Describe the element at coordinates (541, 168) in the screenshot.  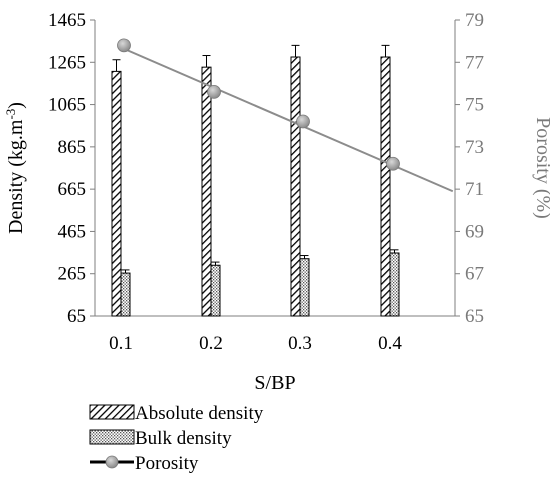
I see `y2-axis-title: Porosity (%)` at that location.